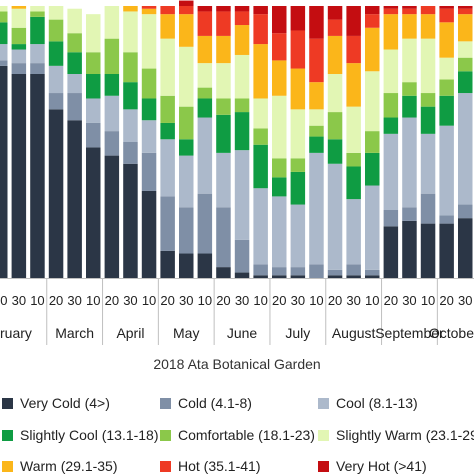 The width and height of the screenshot is (474, 474). What do you see at coordinates (69, 466) in the screenshot?
I see `legend-label: Warm (29.1-35)` at bounding box center [69, 466].